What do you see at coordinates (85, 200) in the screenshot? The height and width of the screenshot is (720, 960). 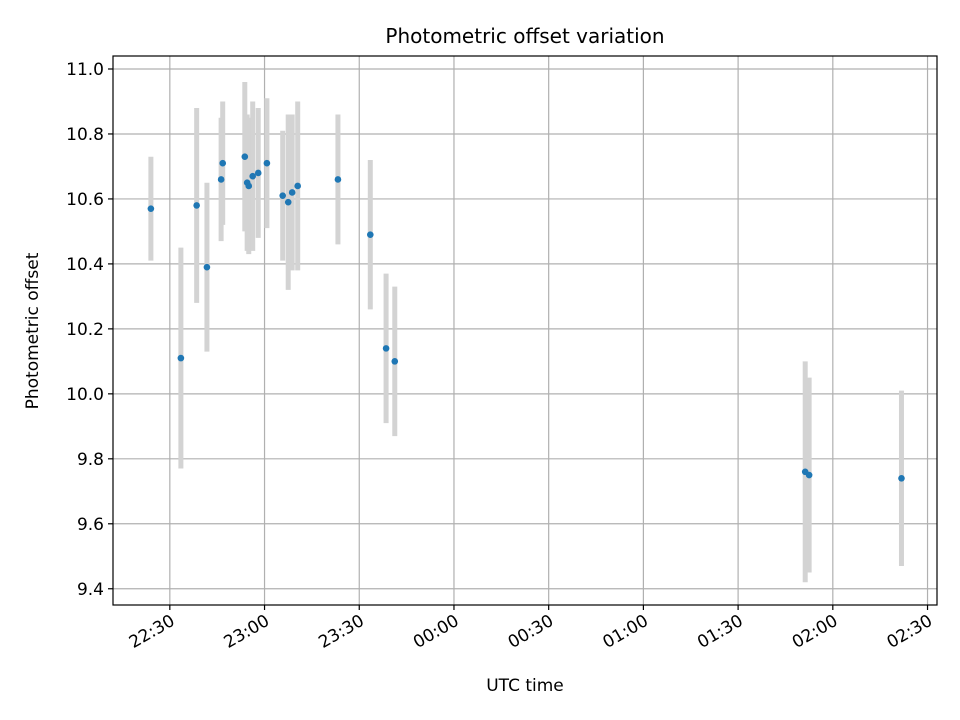 I see `y-tick-label: 10.6` at bounding box center [85, 200].